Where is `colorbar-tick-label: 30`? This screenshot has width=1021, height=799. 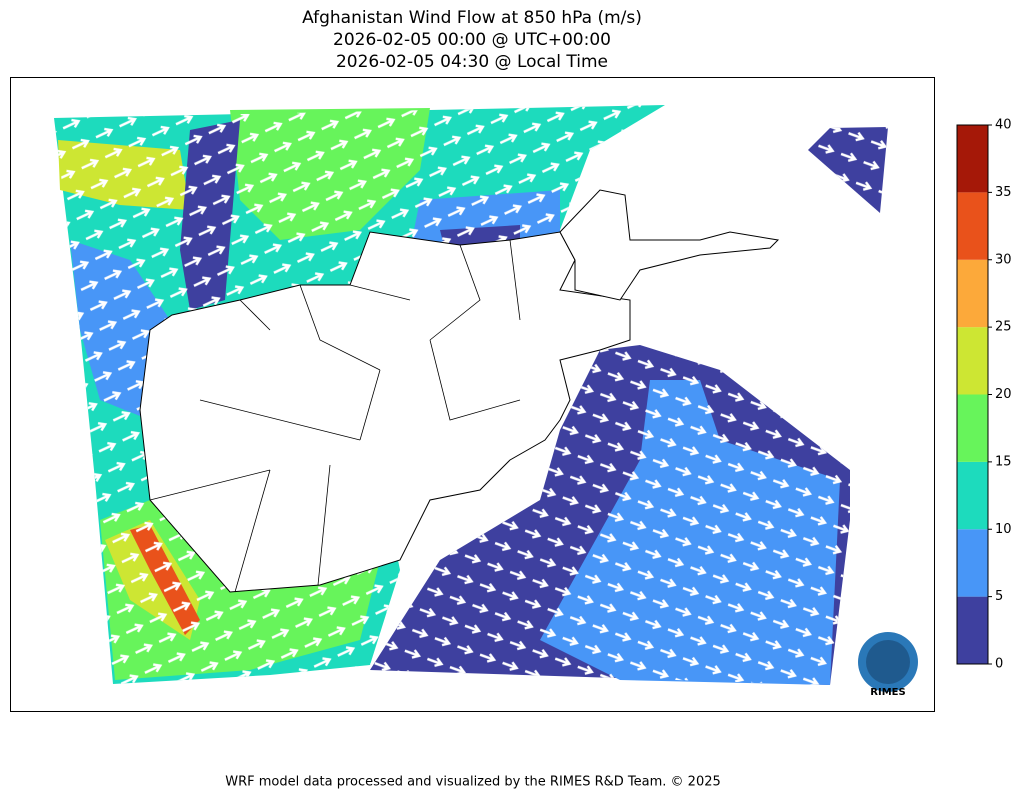 colorbar-tick-label: 30 is located at coordinates (1003, 259).